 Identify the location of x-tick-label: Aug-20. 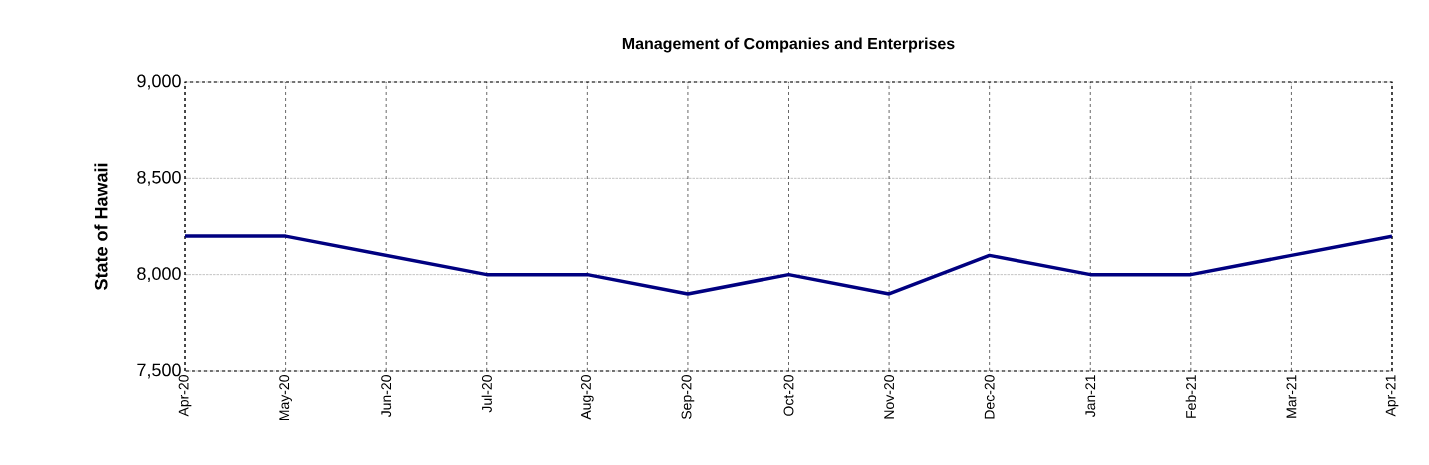
(587, 397).